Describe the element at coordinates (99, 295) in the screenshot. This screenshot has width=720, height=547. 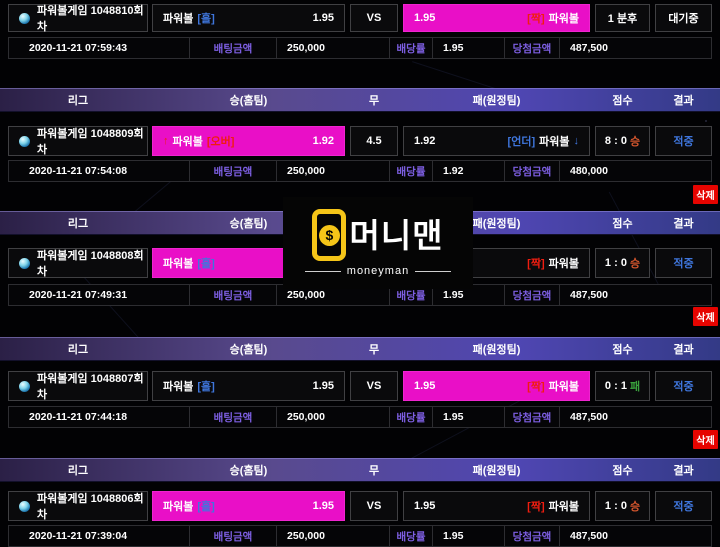
I see `bet-datetime: 2020-11-21 07:49:31` at that location.